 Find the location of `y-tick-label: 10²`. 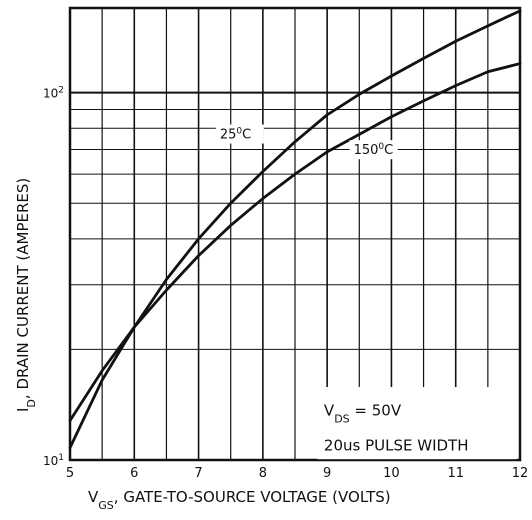

y-tick-label: 10² is located at coordinates (53, 93).